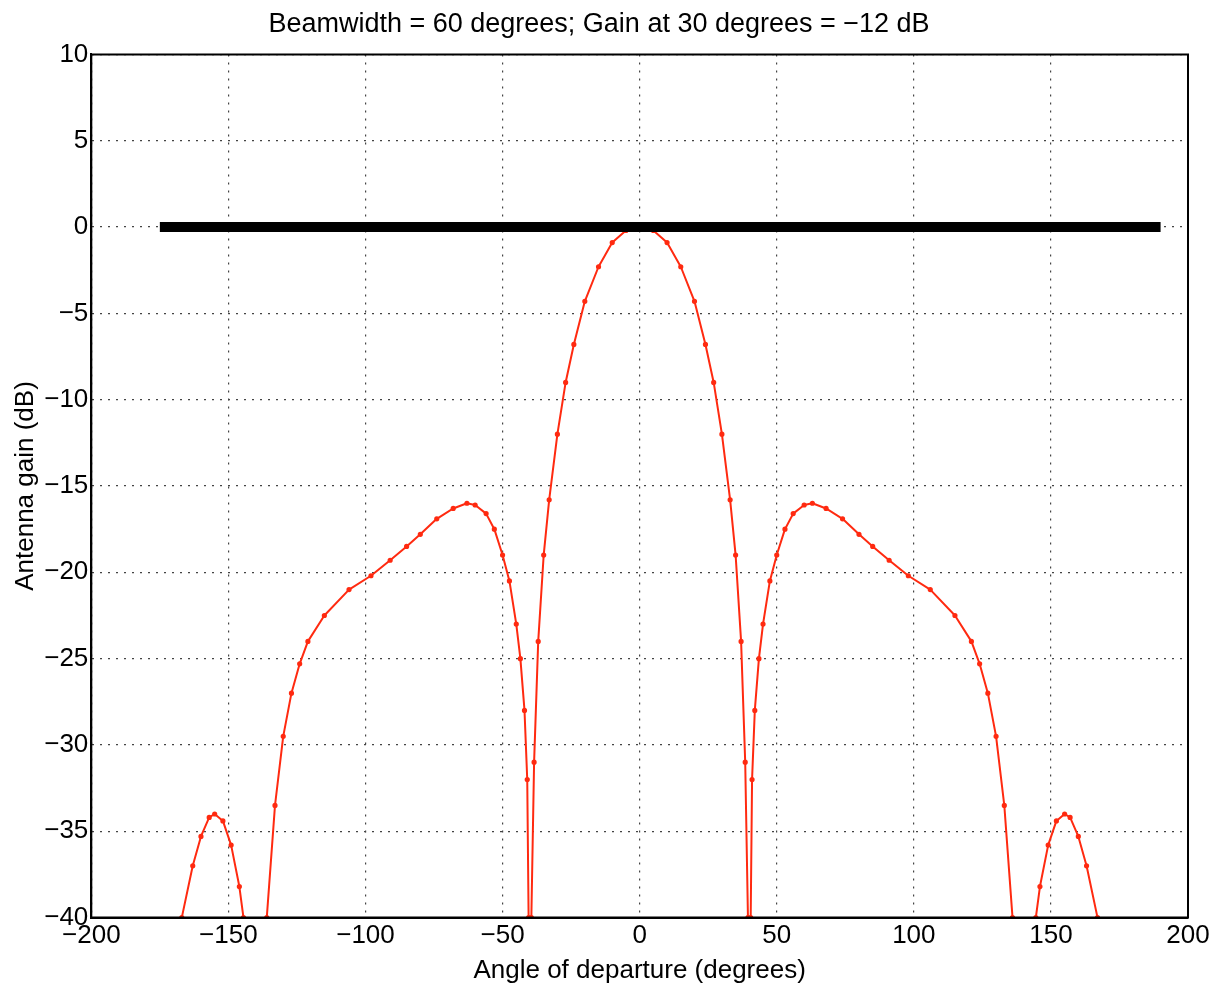 This screenshot has width=1224, height=992. I want to click on y-tick-label: −25, so click(66, 656).